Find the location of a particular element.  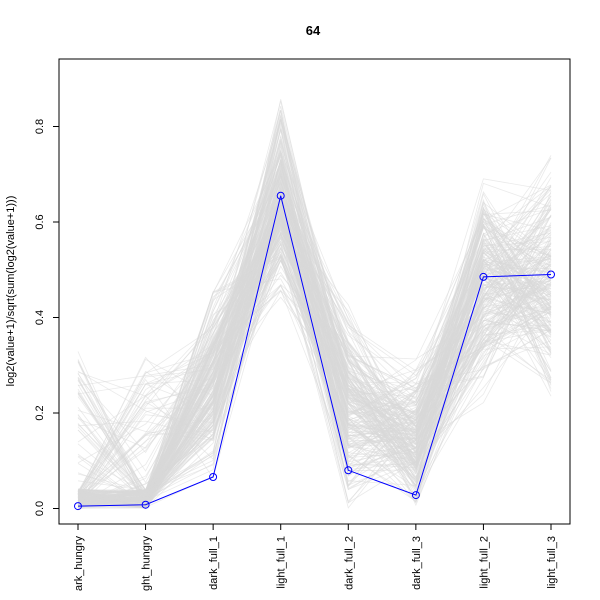

chart-title: 64 is located at coordinates (313, 30).